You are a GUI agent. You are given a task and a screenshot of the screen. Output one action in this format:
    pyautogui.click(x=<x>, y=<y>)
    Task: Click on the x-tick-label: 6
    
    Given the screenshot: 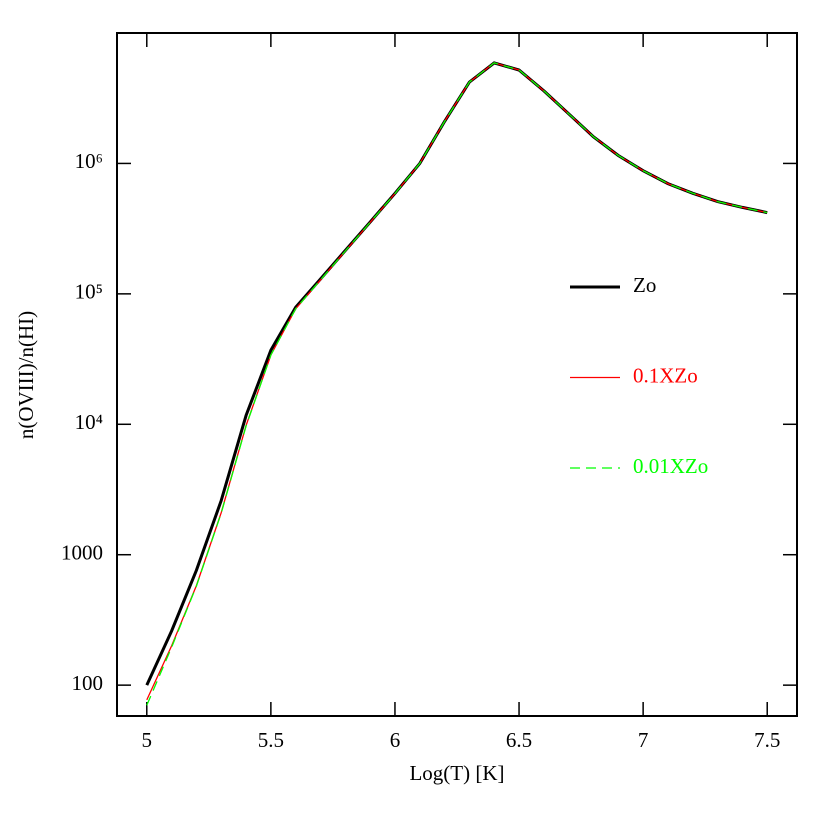 What is the action you would take?
    pyautogui.click(x=395, y=740)
    